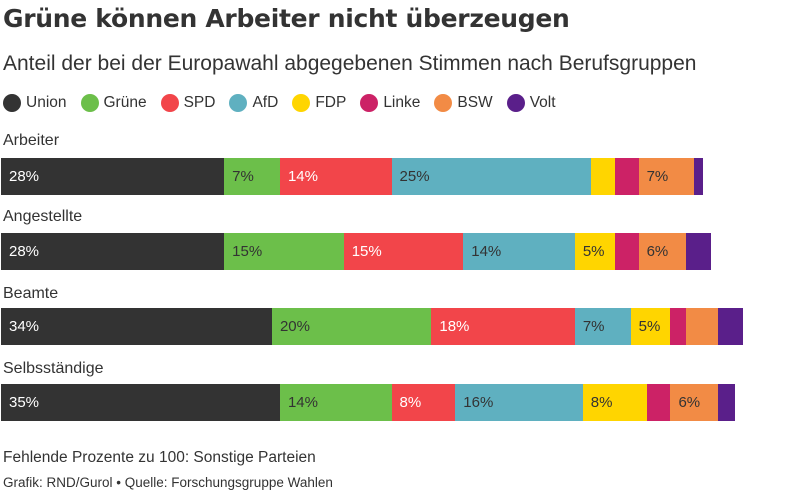 The width and height of the screenshot is (800, 493). What do you see at coordinates (519, 402) in the screenshot?
I see `bar-segment-selbsstaendige-afd` at bounding box center [519, 402].